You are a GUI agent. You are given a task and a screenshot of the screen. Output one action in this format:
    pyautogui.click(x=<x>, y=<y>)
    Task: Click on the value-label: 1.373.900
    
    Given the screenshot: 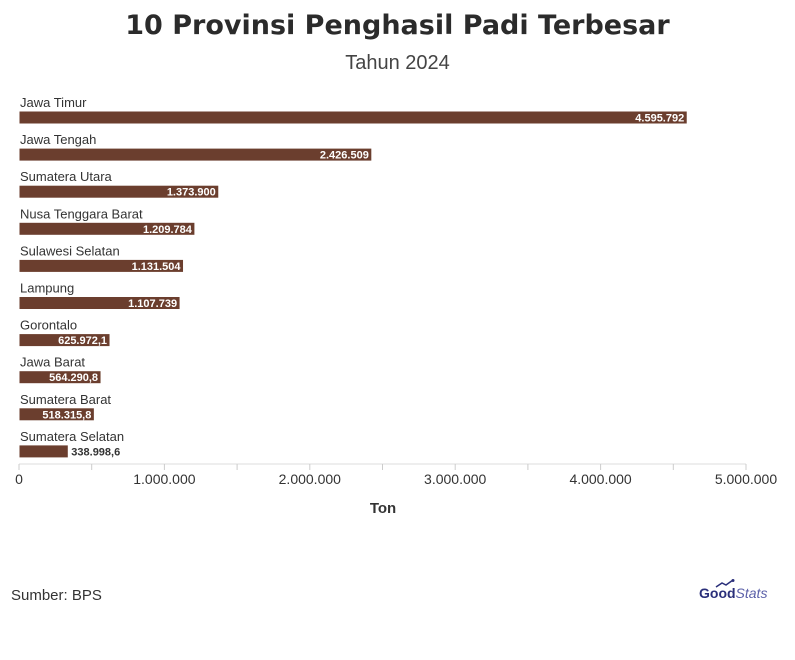 What is the action you would take?
    pyautogui.click(x=191, y=193)
    